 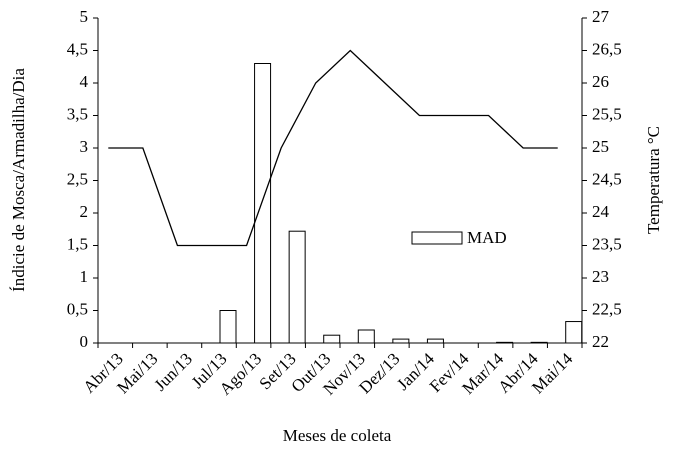 I want to click on y-tick-label: 2, so click(x=84, y=211).